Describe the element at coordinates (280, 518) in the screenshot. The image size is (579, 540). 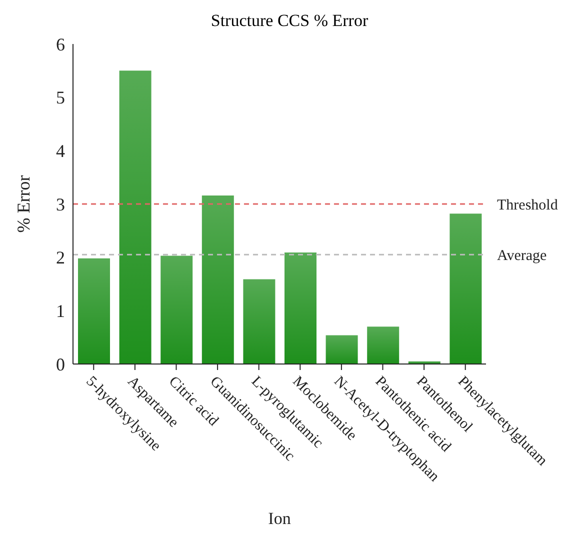
I see `x-axis-title: Ion` at that location.